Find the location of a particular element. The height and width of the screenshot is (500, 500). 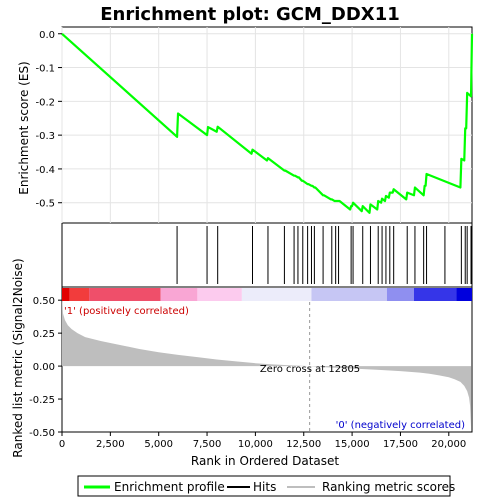

legend-metric-label: Ranking metric scores is located at coordinates (388, 487).